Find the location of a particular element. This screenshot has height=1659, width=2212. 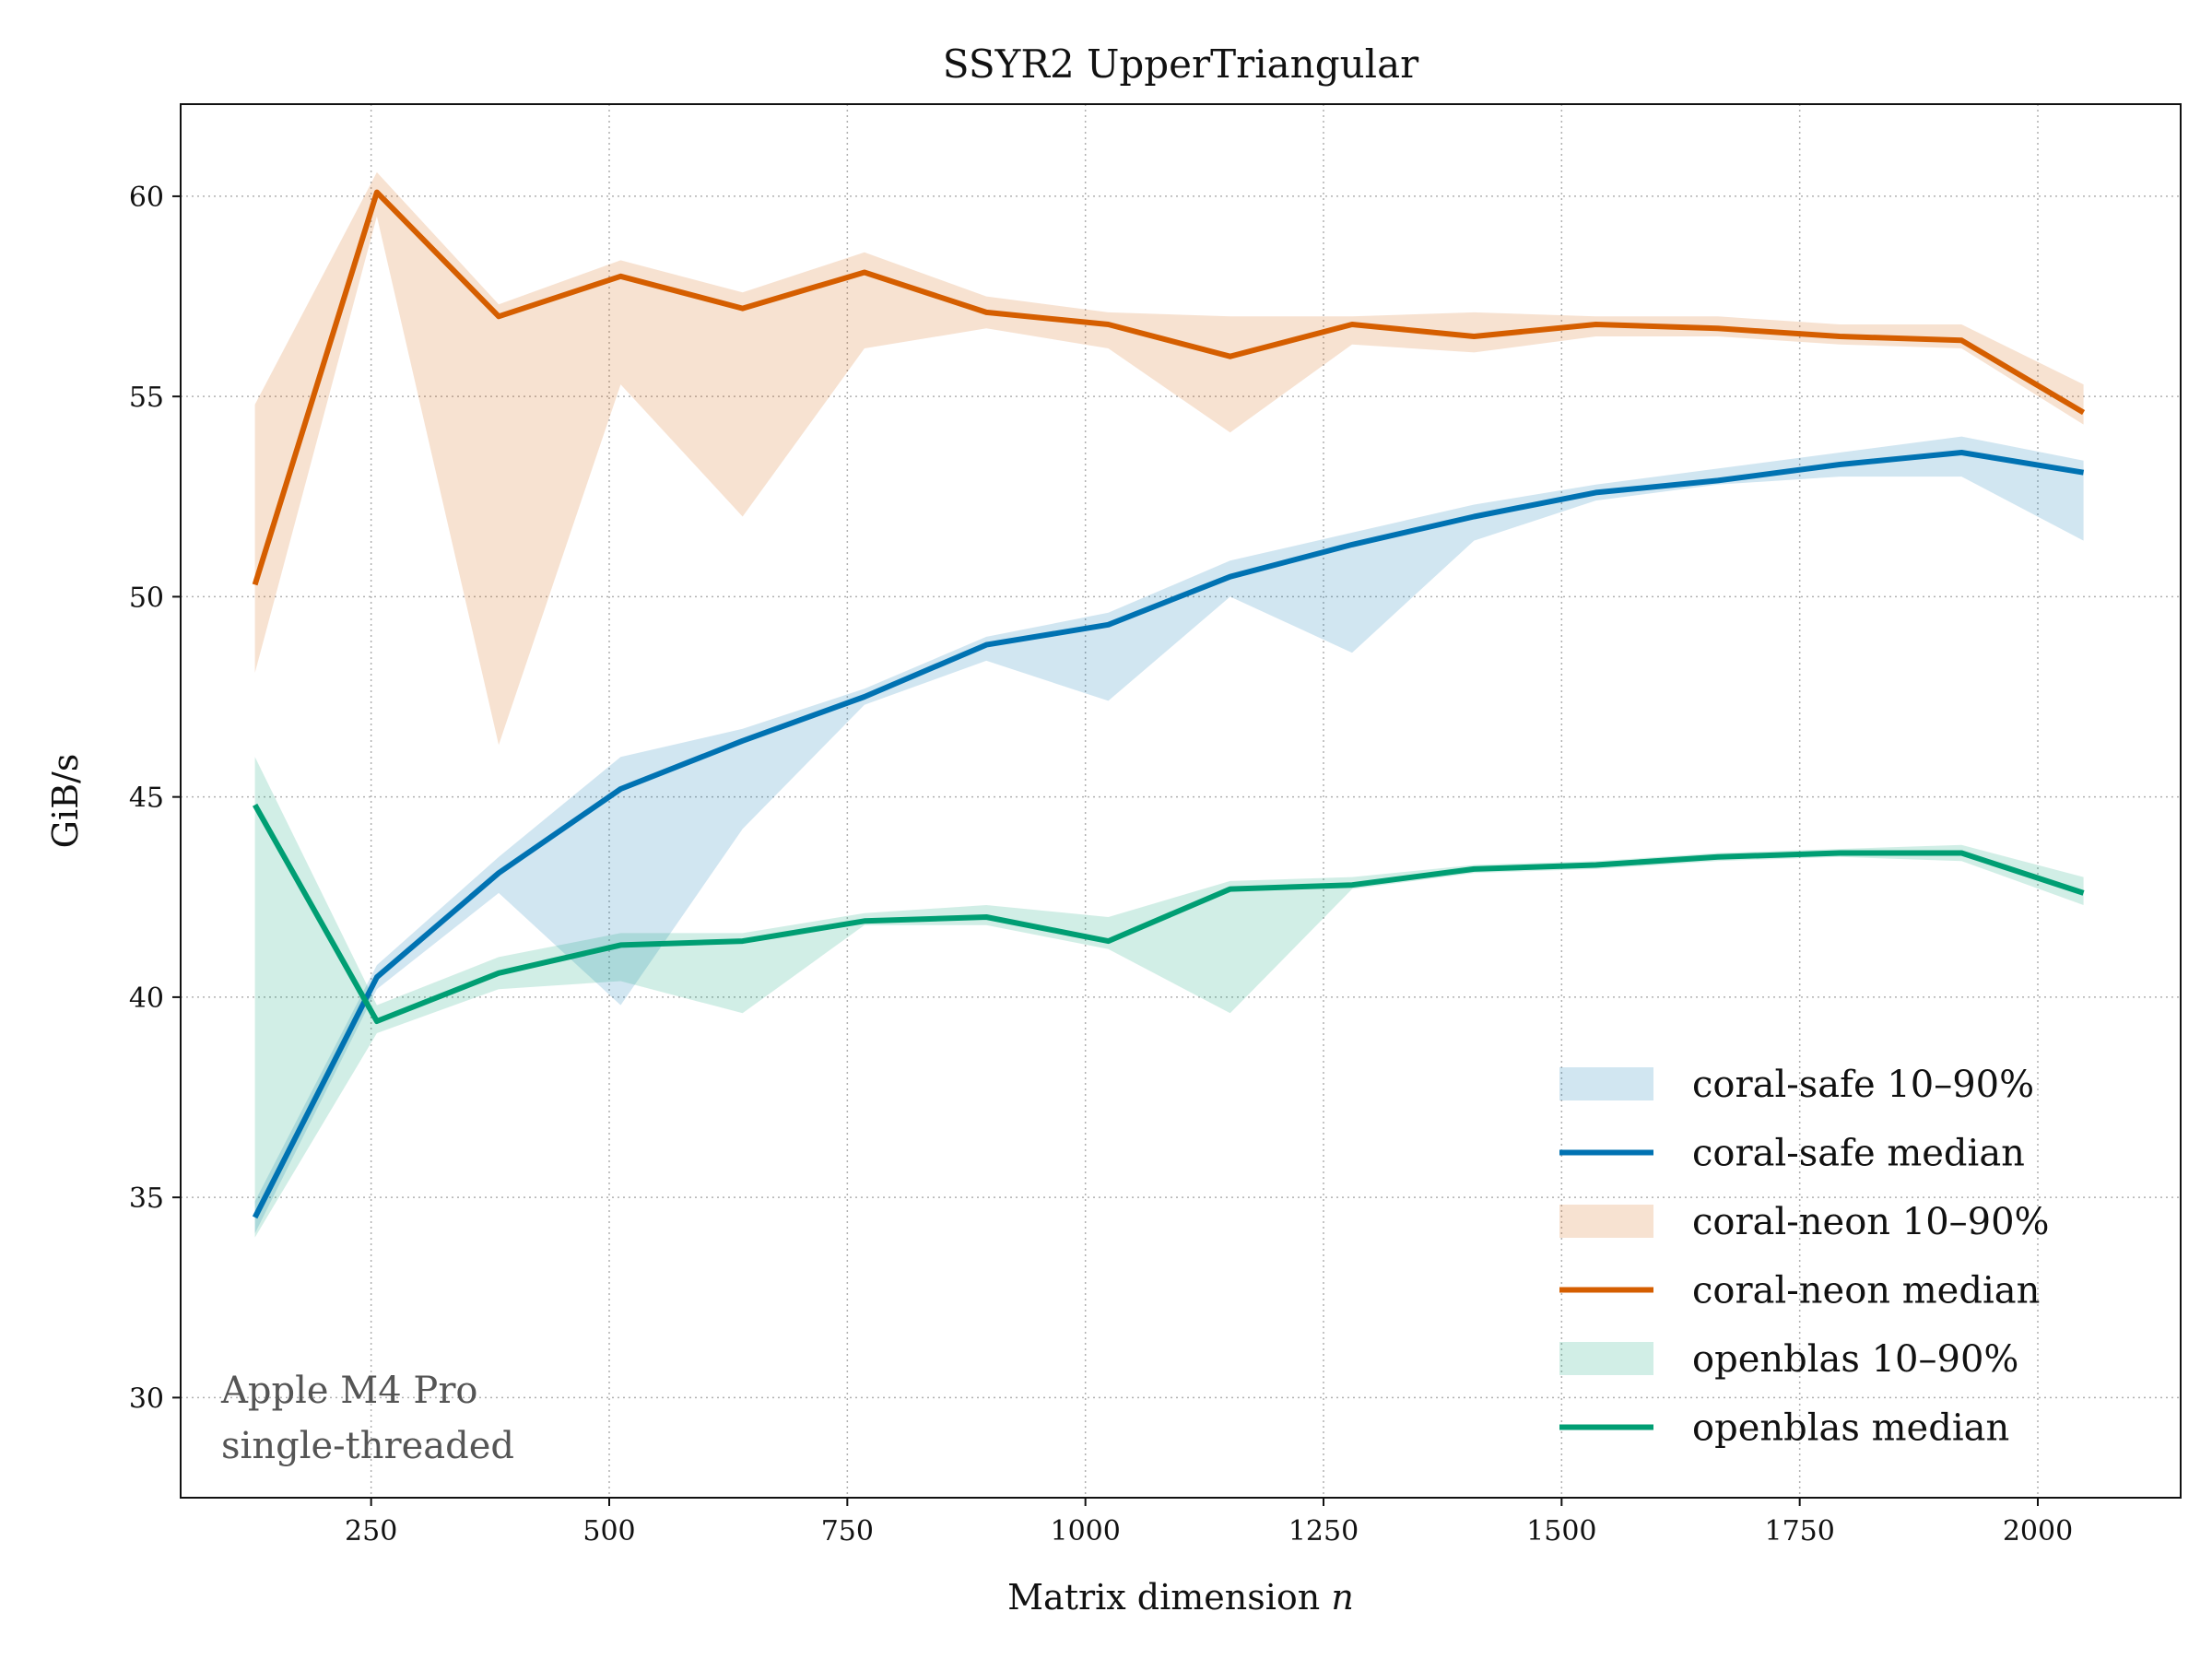

legend-label: coral-safe median is located at coordinates (1858, 1154).